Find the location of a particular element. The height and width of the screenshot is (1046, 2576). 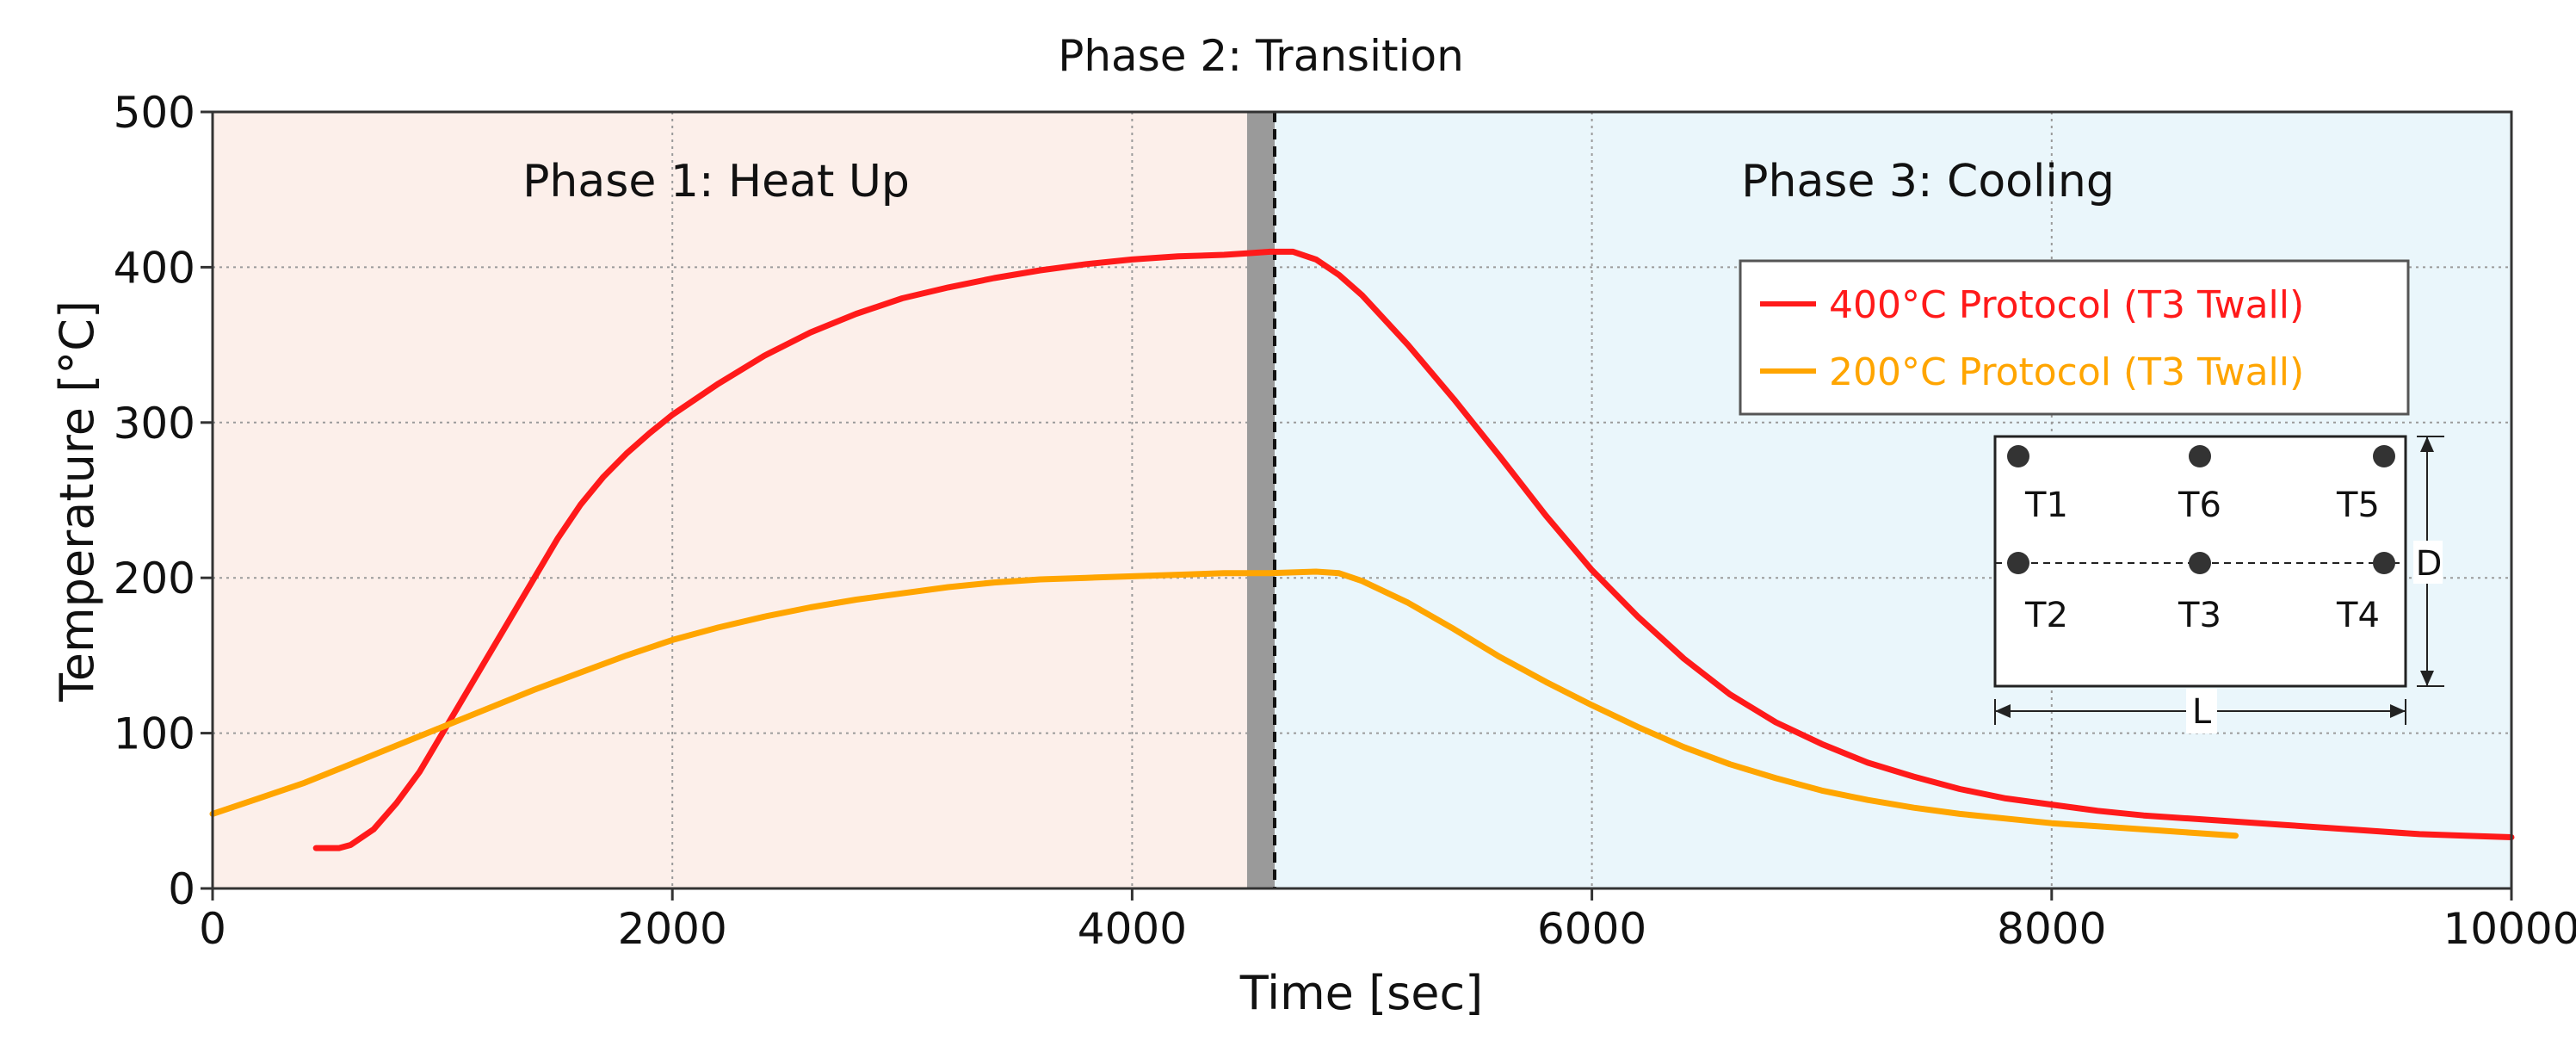

depth-label-bg is located at coordinates (2428, 562).